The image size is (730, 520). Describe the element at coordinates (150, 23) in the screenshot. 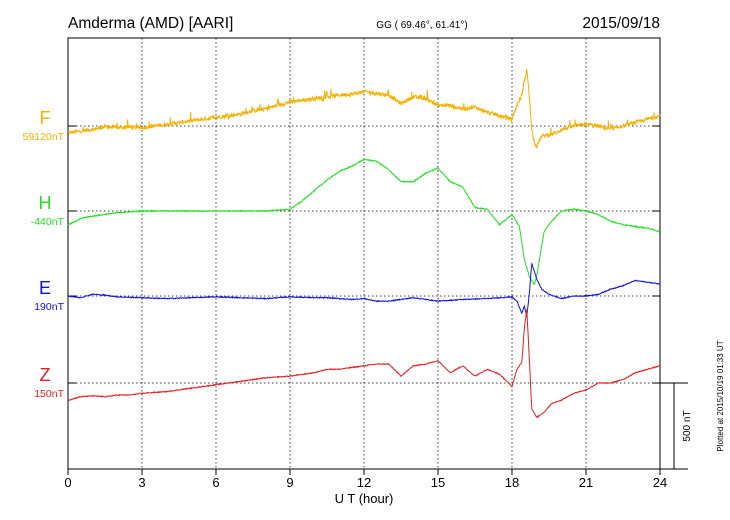

I see `chart-title-station: Amderma (AMD) [AARI]` at that location.